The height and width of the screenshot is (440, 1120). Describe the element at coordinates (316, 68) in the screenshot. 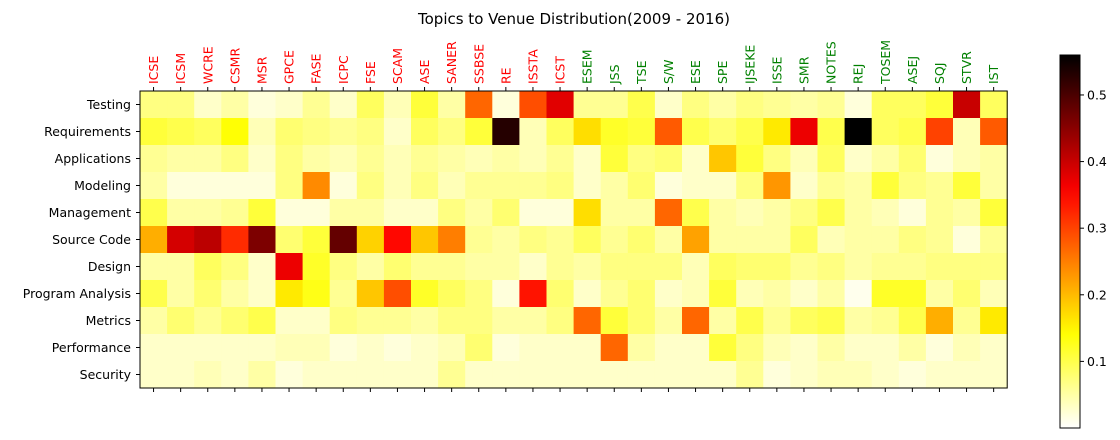

I see `column-label: FASE` at that location.